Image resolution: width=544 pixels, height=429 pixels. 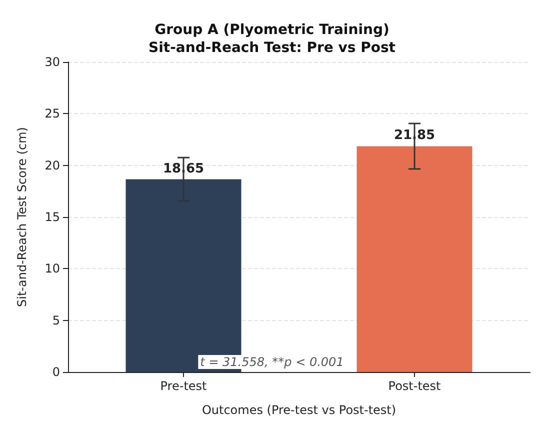 I want to click on y-tick-label: 10, so click(x=52, y=269).